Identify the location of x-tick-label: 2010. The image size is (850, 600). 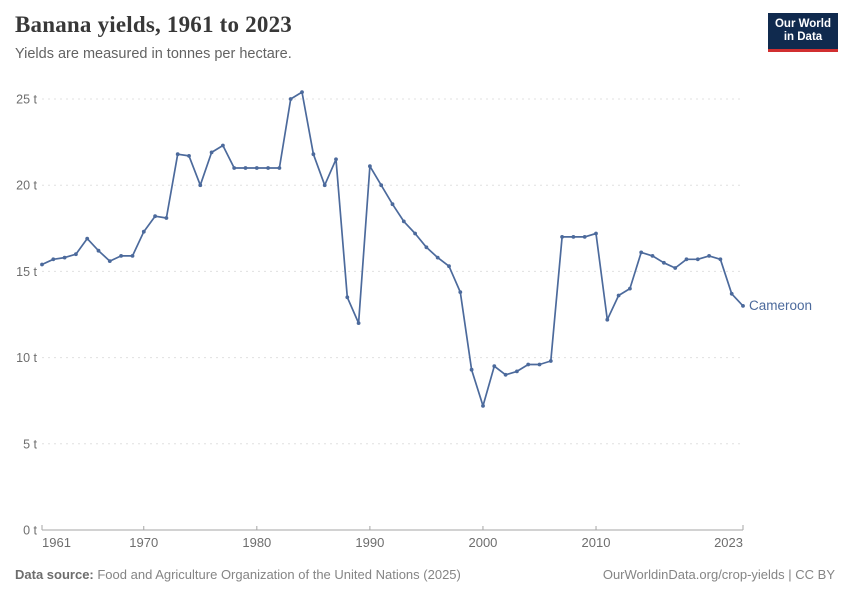
(596, 542).